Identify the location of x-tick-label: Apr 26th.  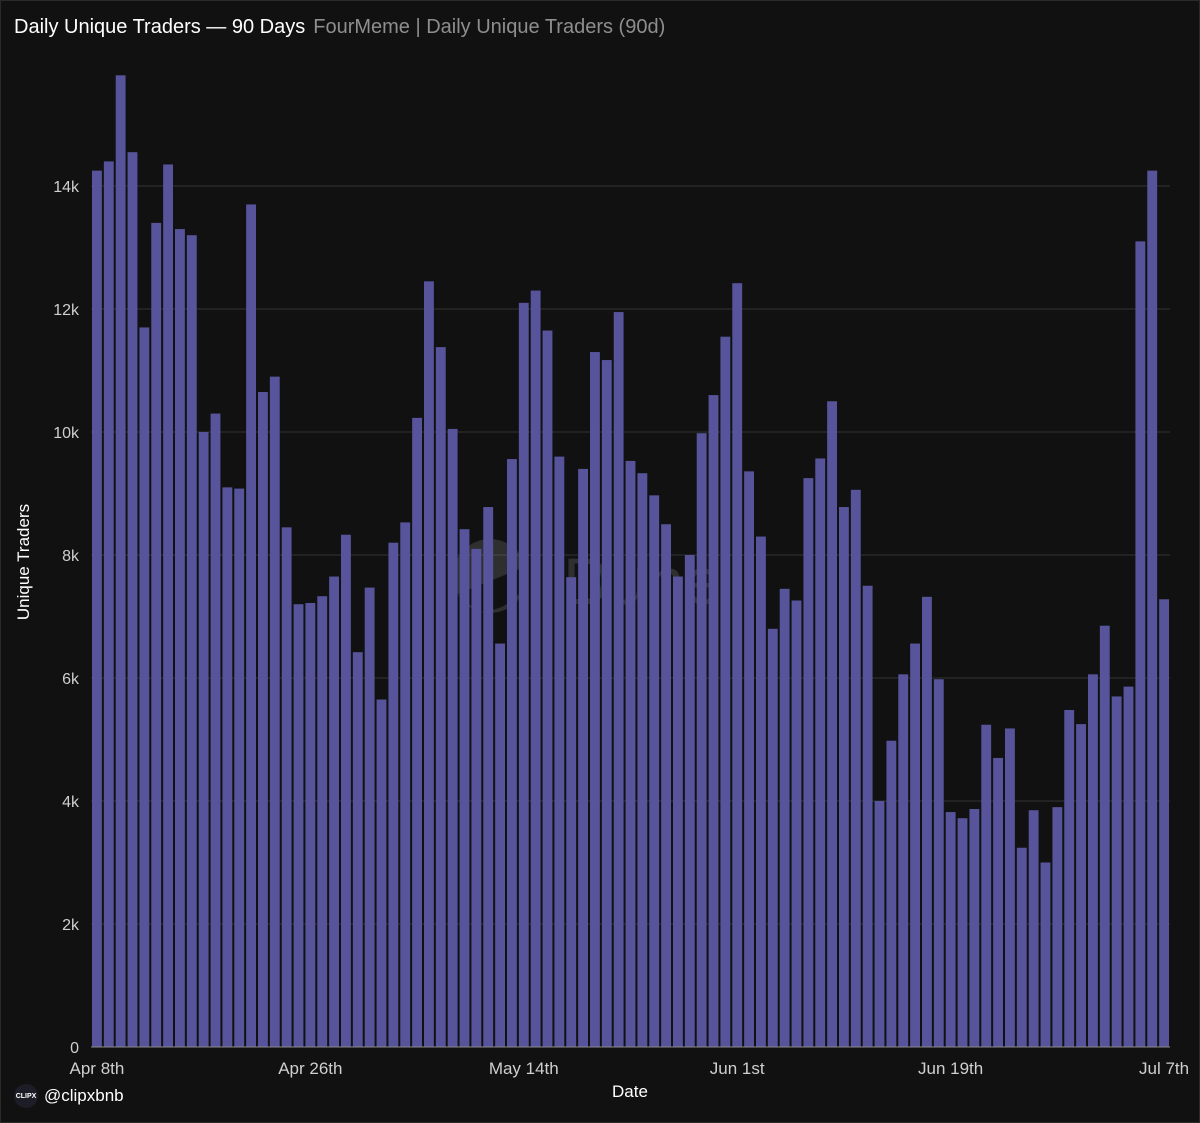
(310, 1068).